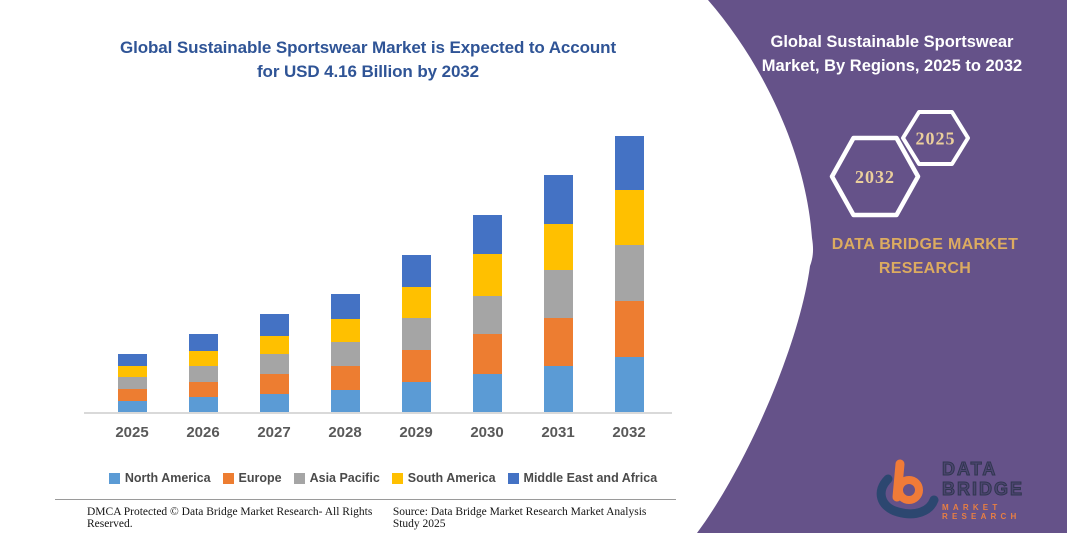 The width and height of the screenshot is (1067, 533). I want to click on brand-text: DATA BRIDGE MARKET RESEARCH, so click(923, 257).